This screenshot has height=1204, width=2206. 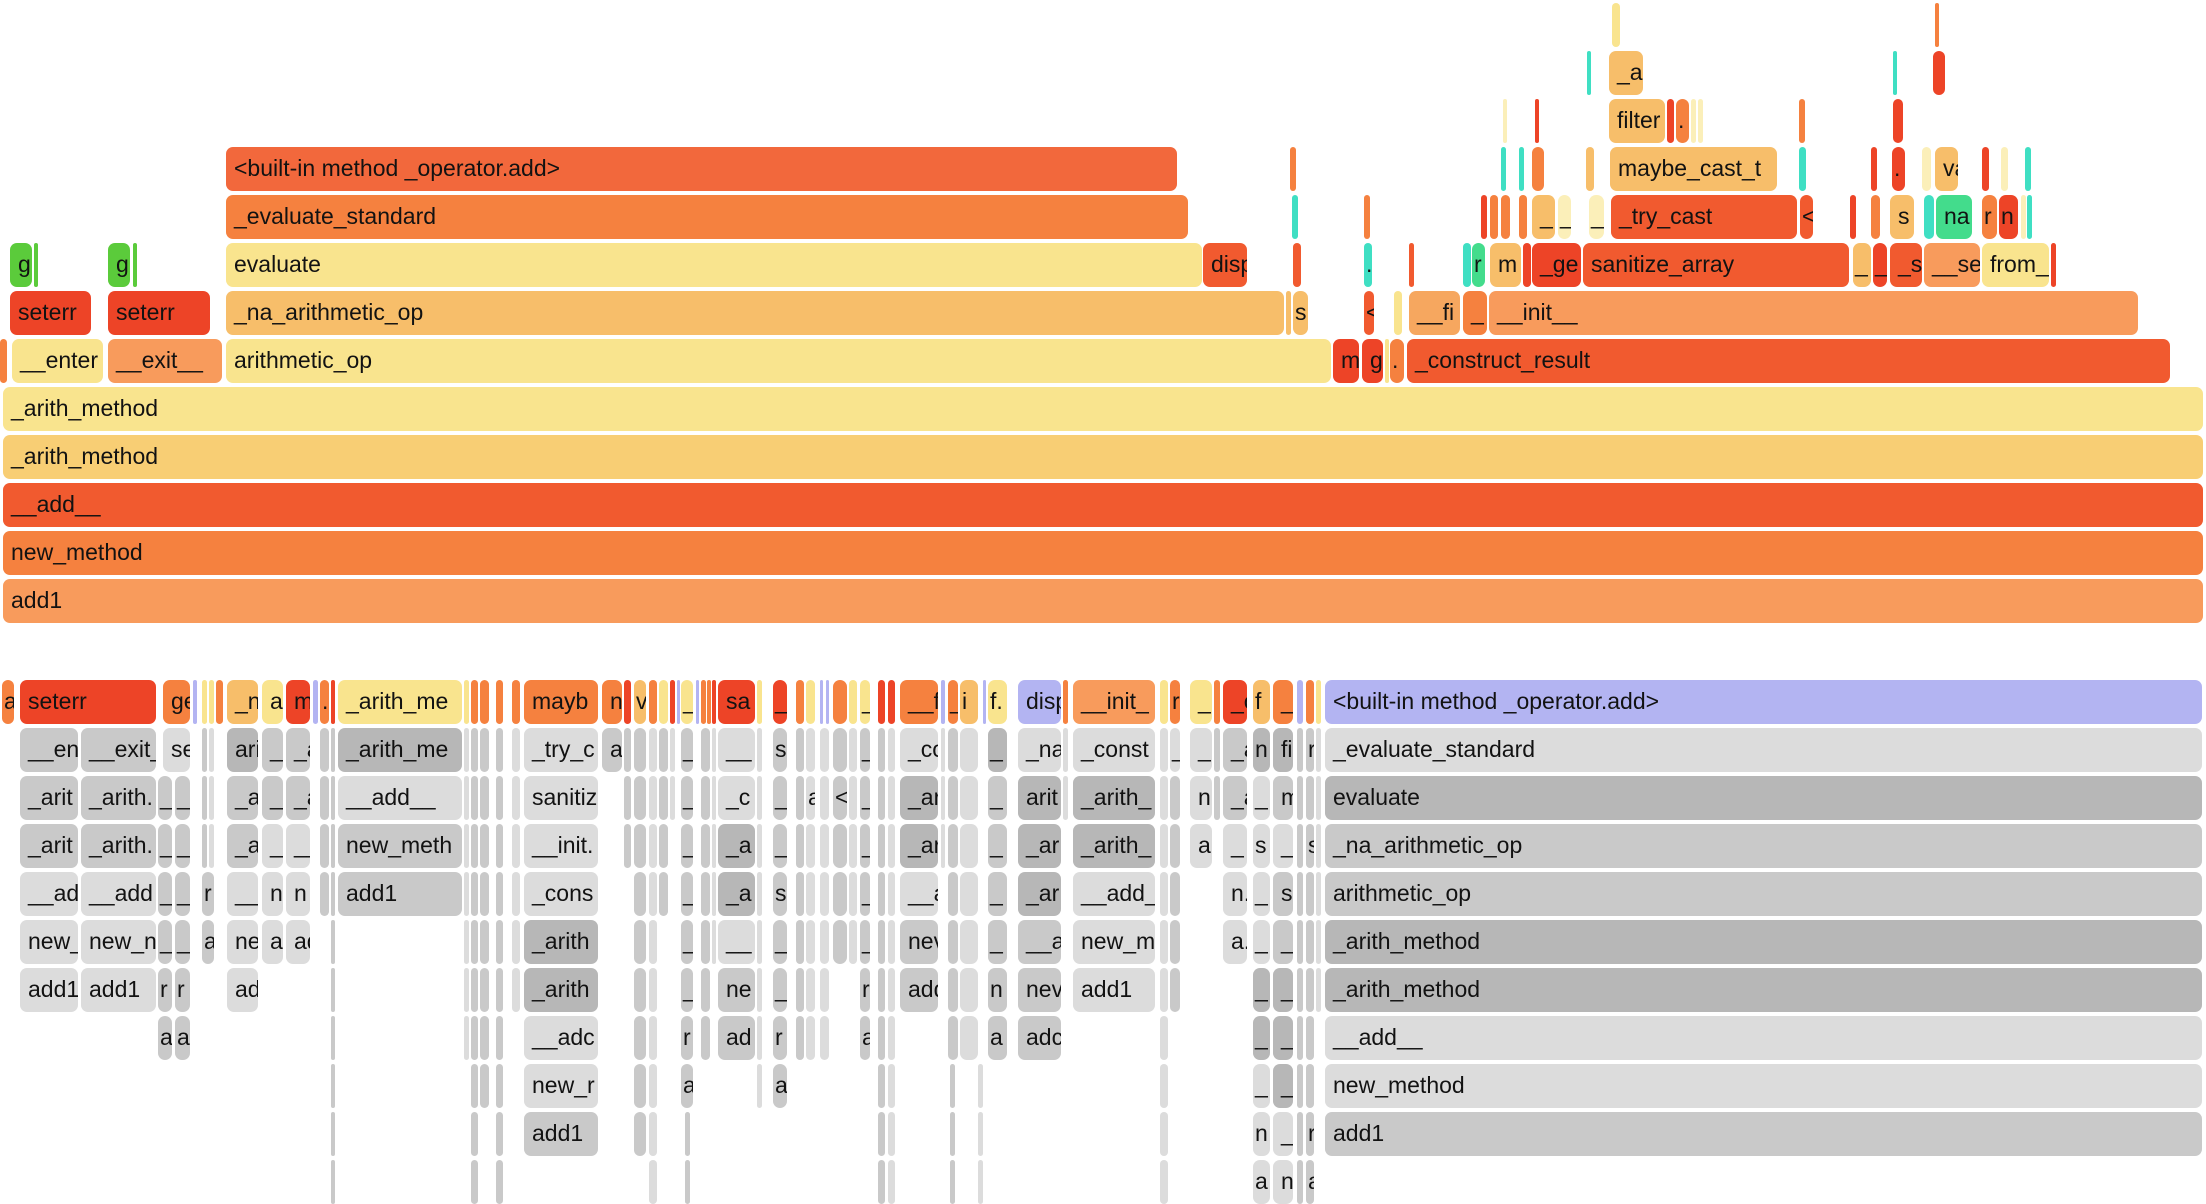 What do you see at coordinates (1693, 169) in the screenshot?
I see `frame-maybe_cast_t: maybe_cast_t` at bounding box center [1693, 169].